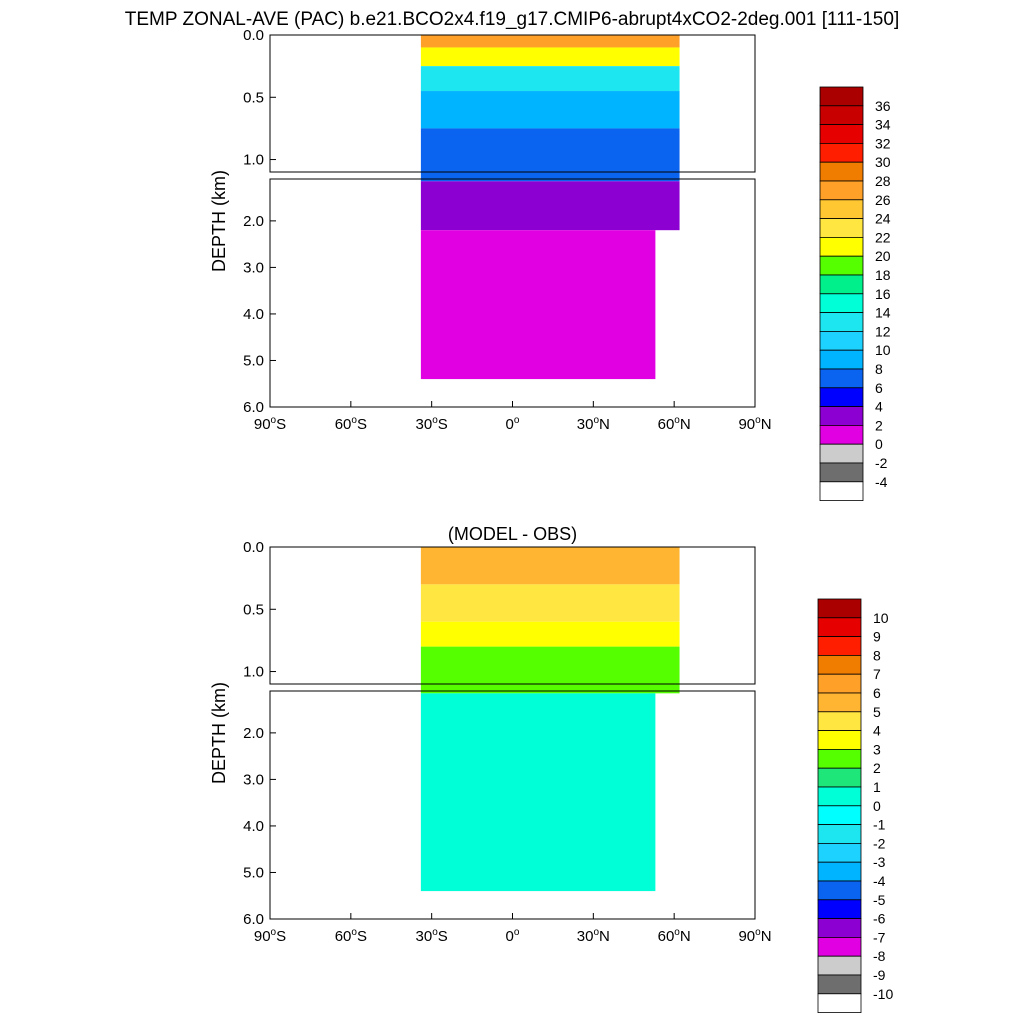 The image size is (1024, 1024). I want to click on colorbar-label: 16, so click(883, 294).